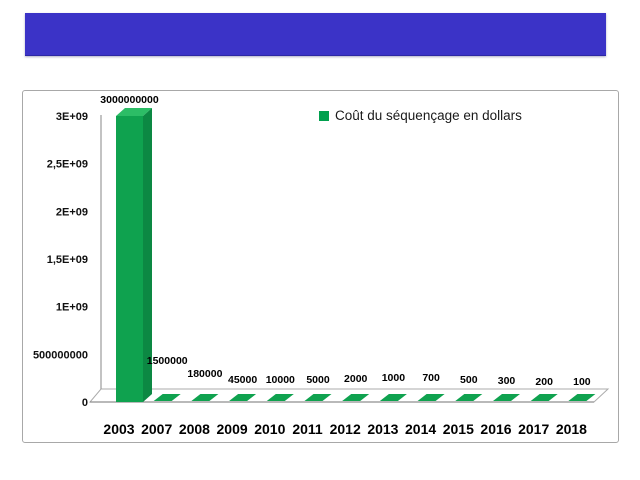 This screenshot has width=640, height=480. Describe the element at coordinates (394, 378) in the screenshot. I see `data-label-2013: 1000` at that location.